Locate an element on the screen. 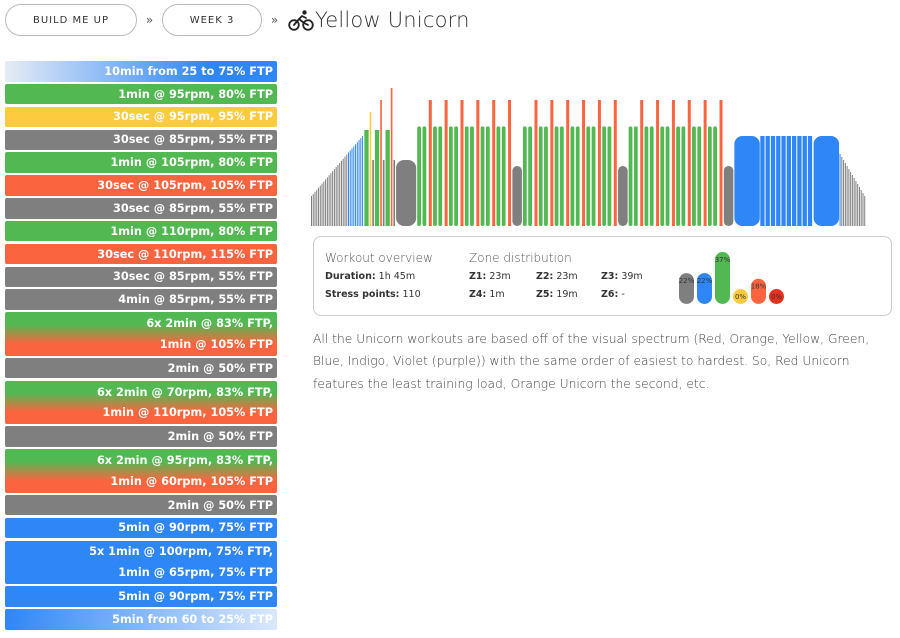  stress-points-row: Stress points: 110 is located at coordinates (373, 294).